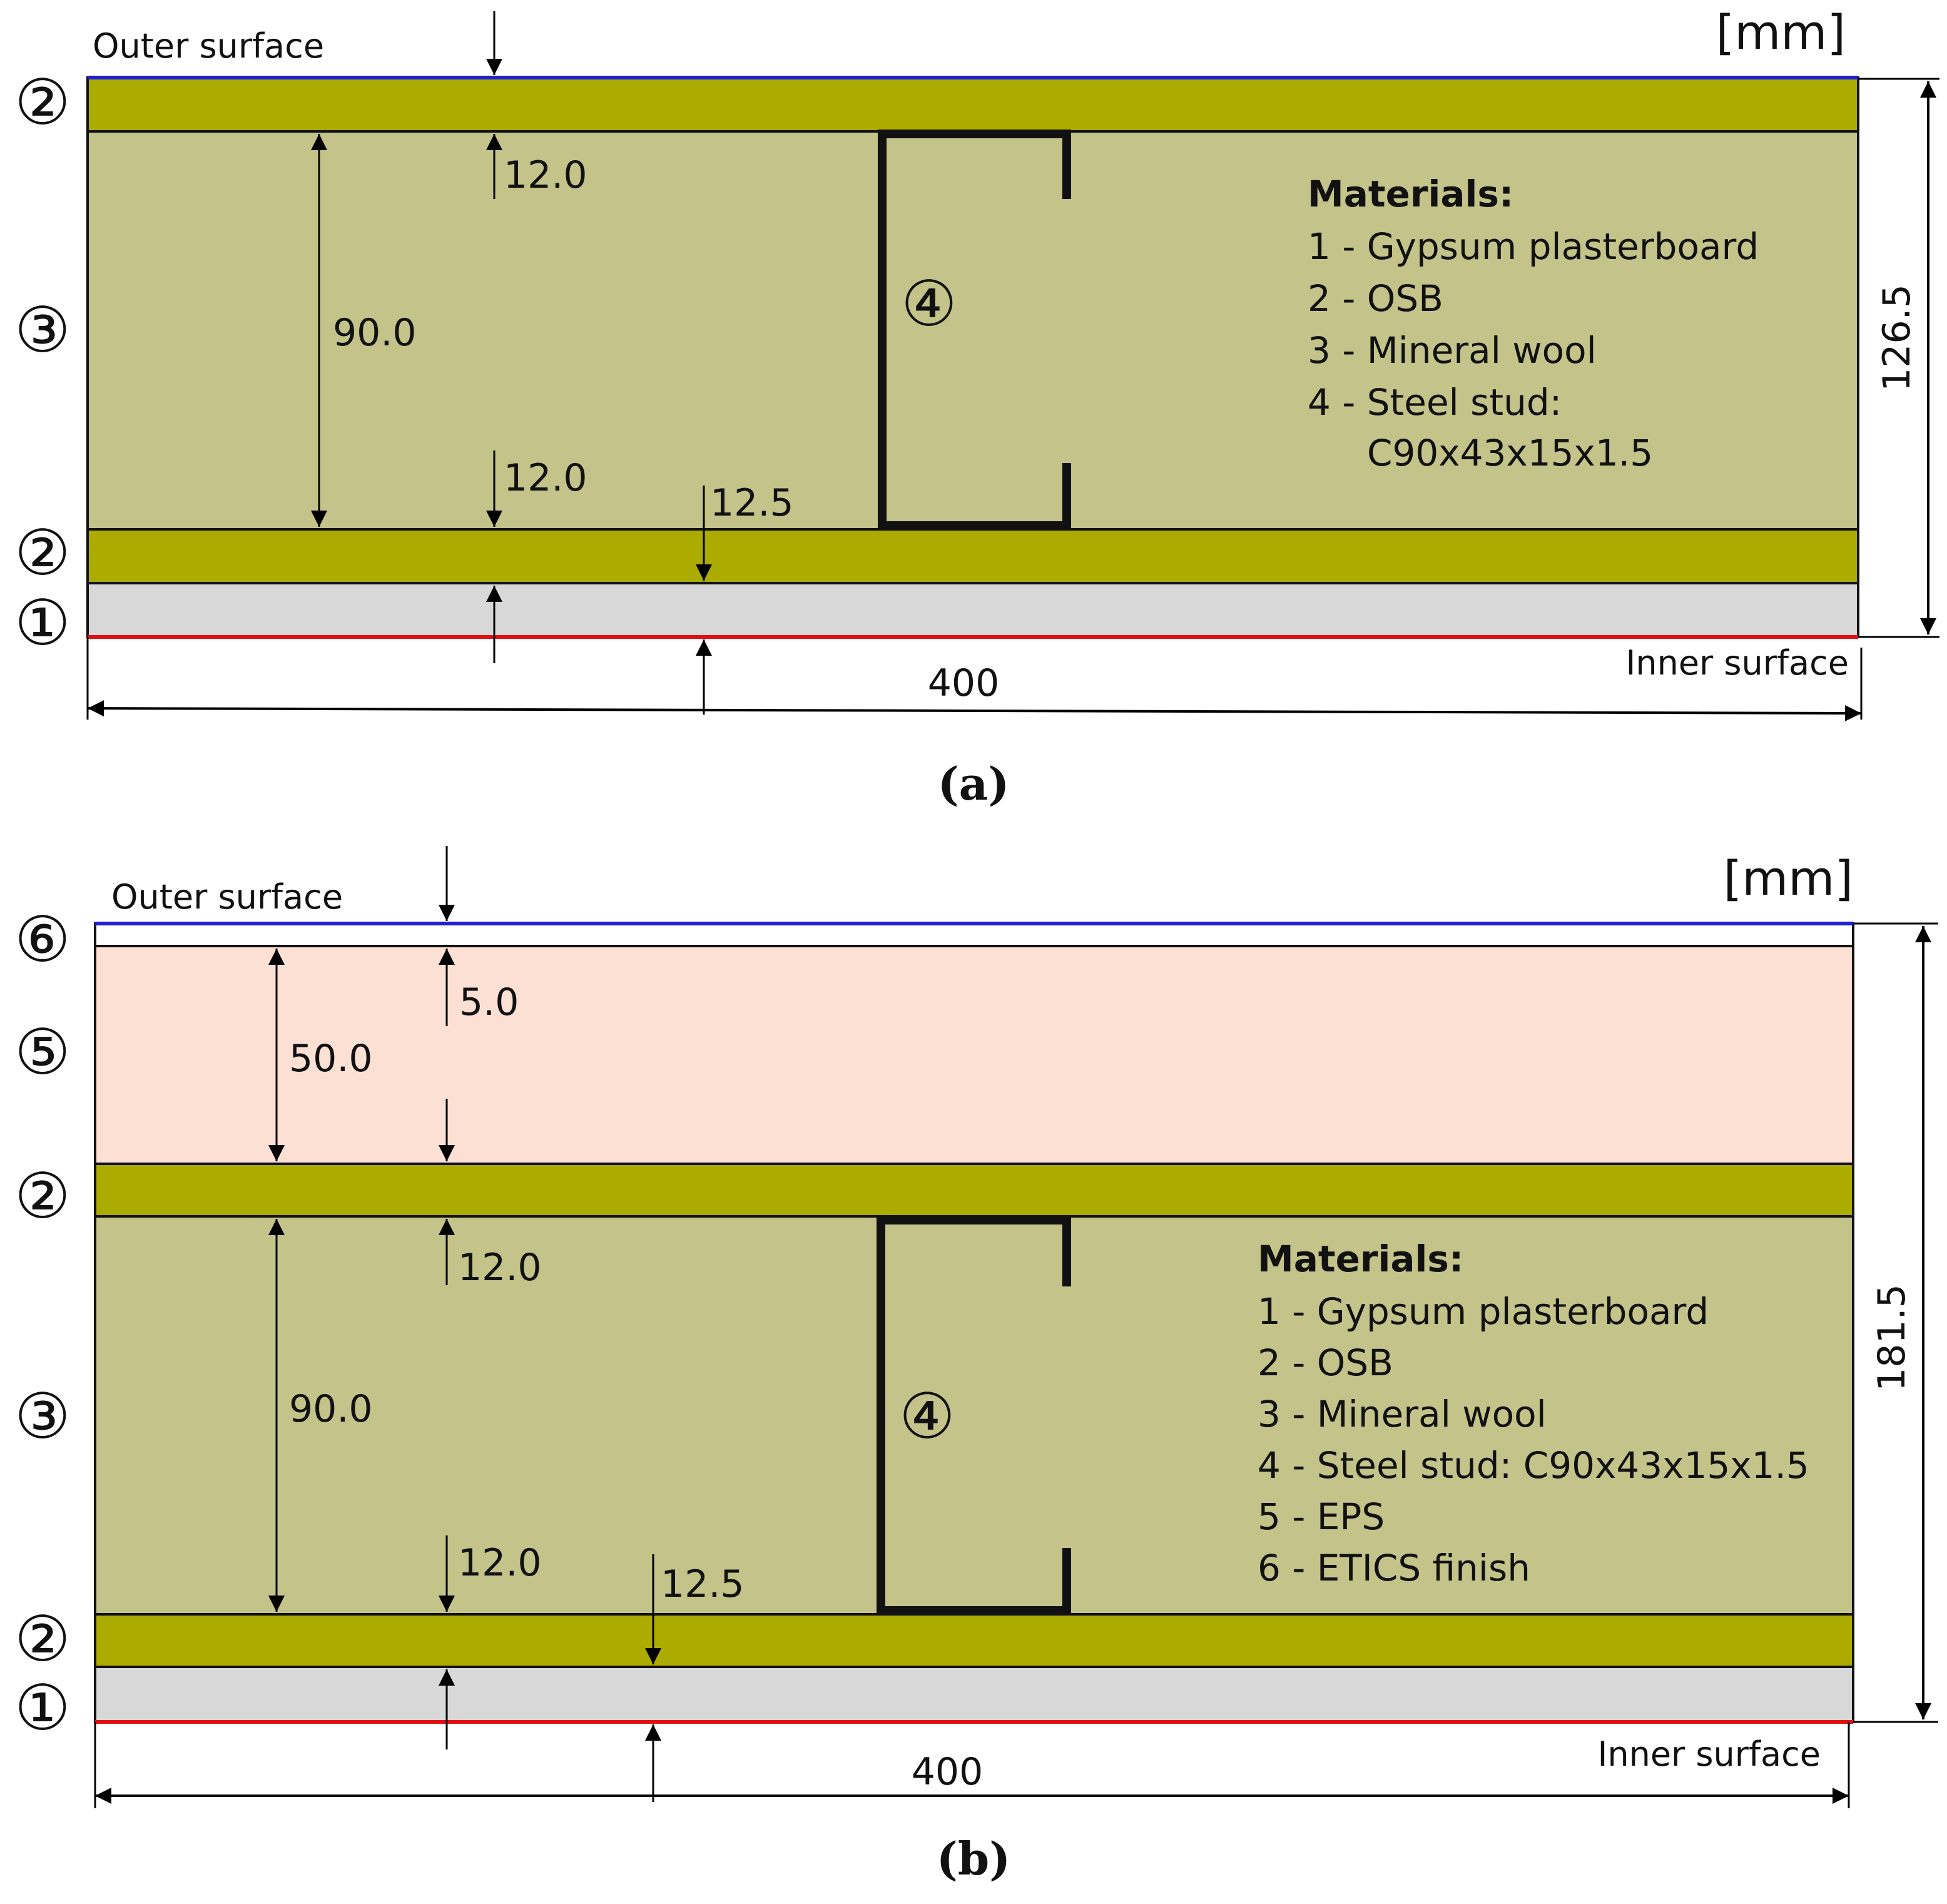 This screenshot has width=1947, height=1904. Describe the element at coordinates (972, 104) in the screenshot. I see `osb-top-layer-a` at that location.